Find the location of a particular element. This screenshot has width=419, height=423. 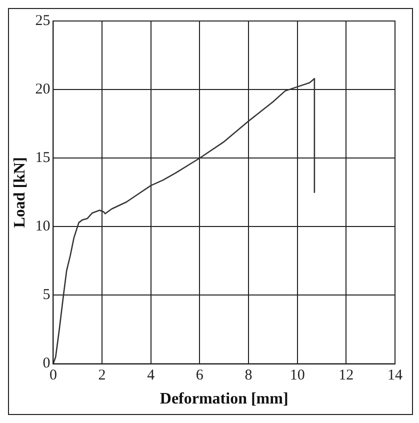

x-tick-label: 12 is located at coordinates (346, 376).